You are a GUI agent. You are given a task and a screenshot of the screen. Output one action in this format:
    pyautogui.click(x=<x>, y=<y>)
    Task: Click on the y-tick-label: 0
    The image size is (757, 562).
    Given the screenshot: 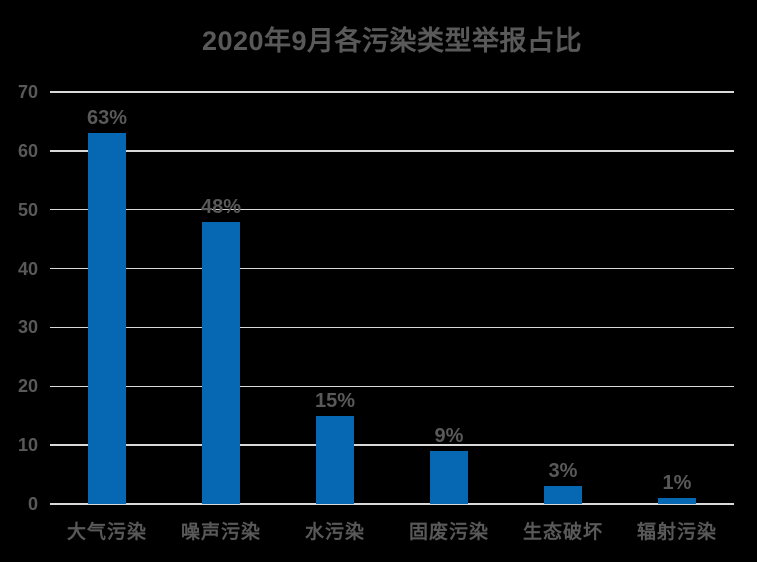 What is the action you would take?
    pyautogui.click(x=32, y=504)
    